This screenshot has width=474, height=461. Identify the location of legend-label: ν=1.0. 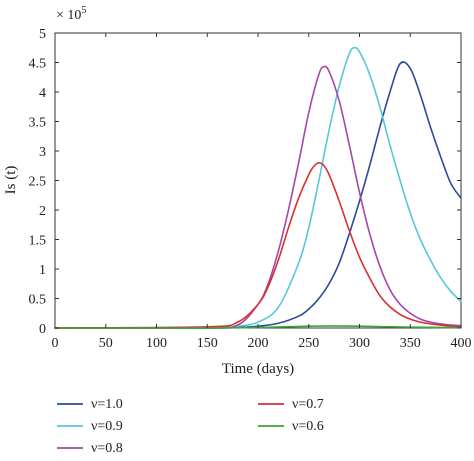
(107, 404).